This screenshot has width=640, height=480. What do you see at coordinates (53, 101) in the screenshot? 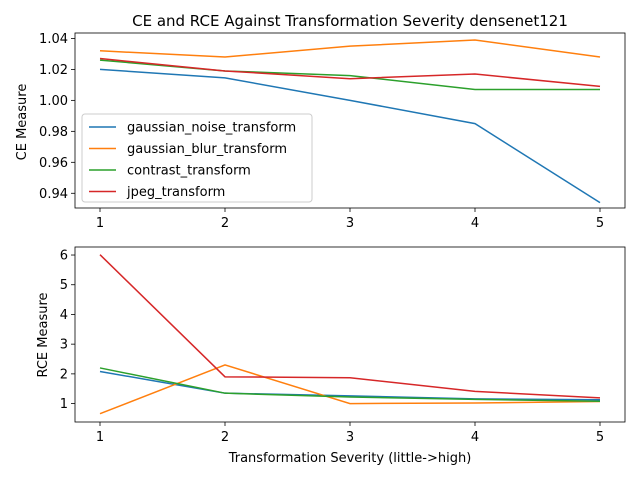
I see `top-y-tick-label: 1.00` at bounding box center [53, 101].